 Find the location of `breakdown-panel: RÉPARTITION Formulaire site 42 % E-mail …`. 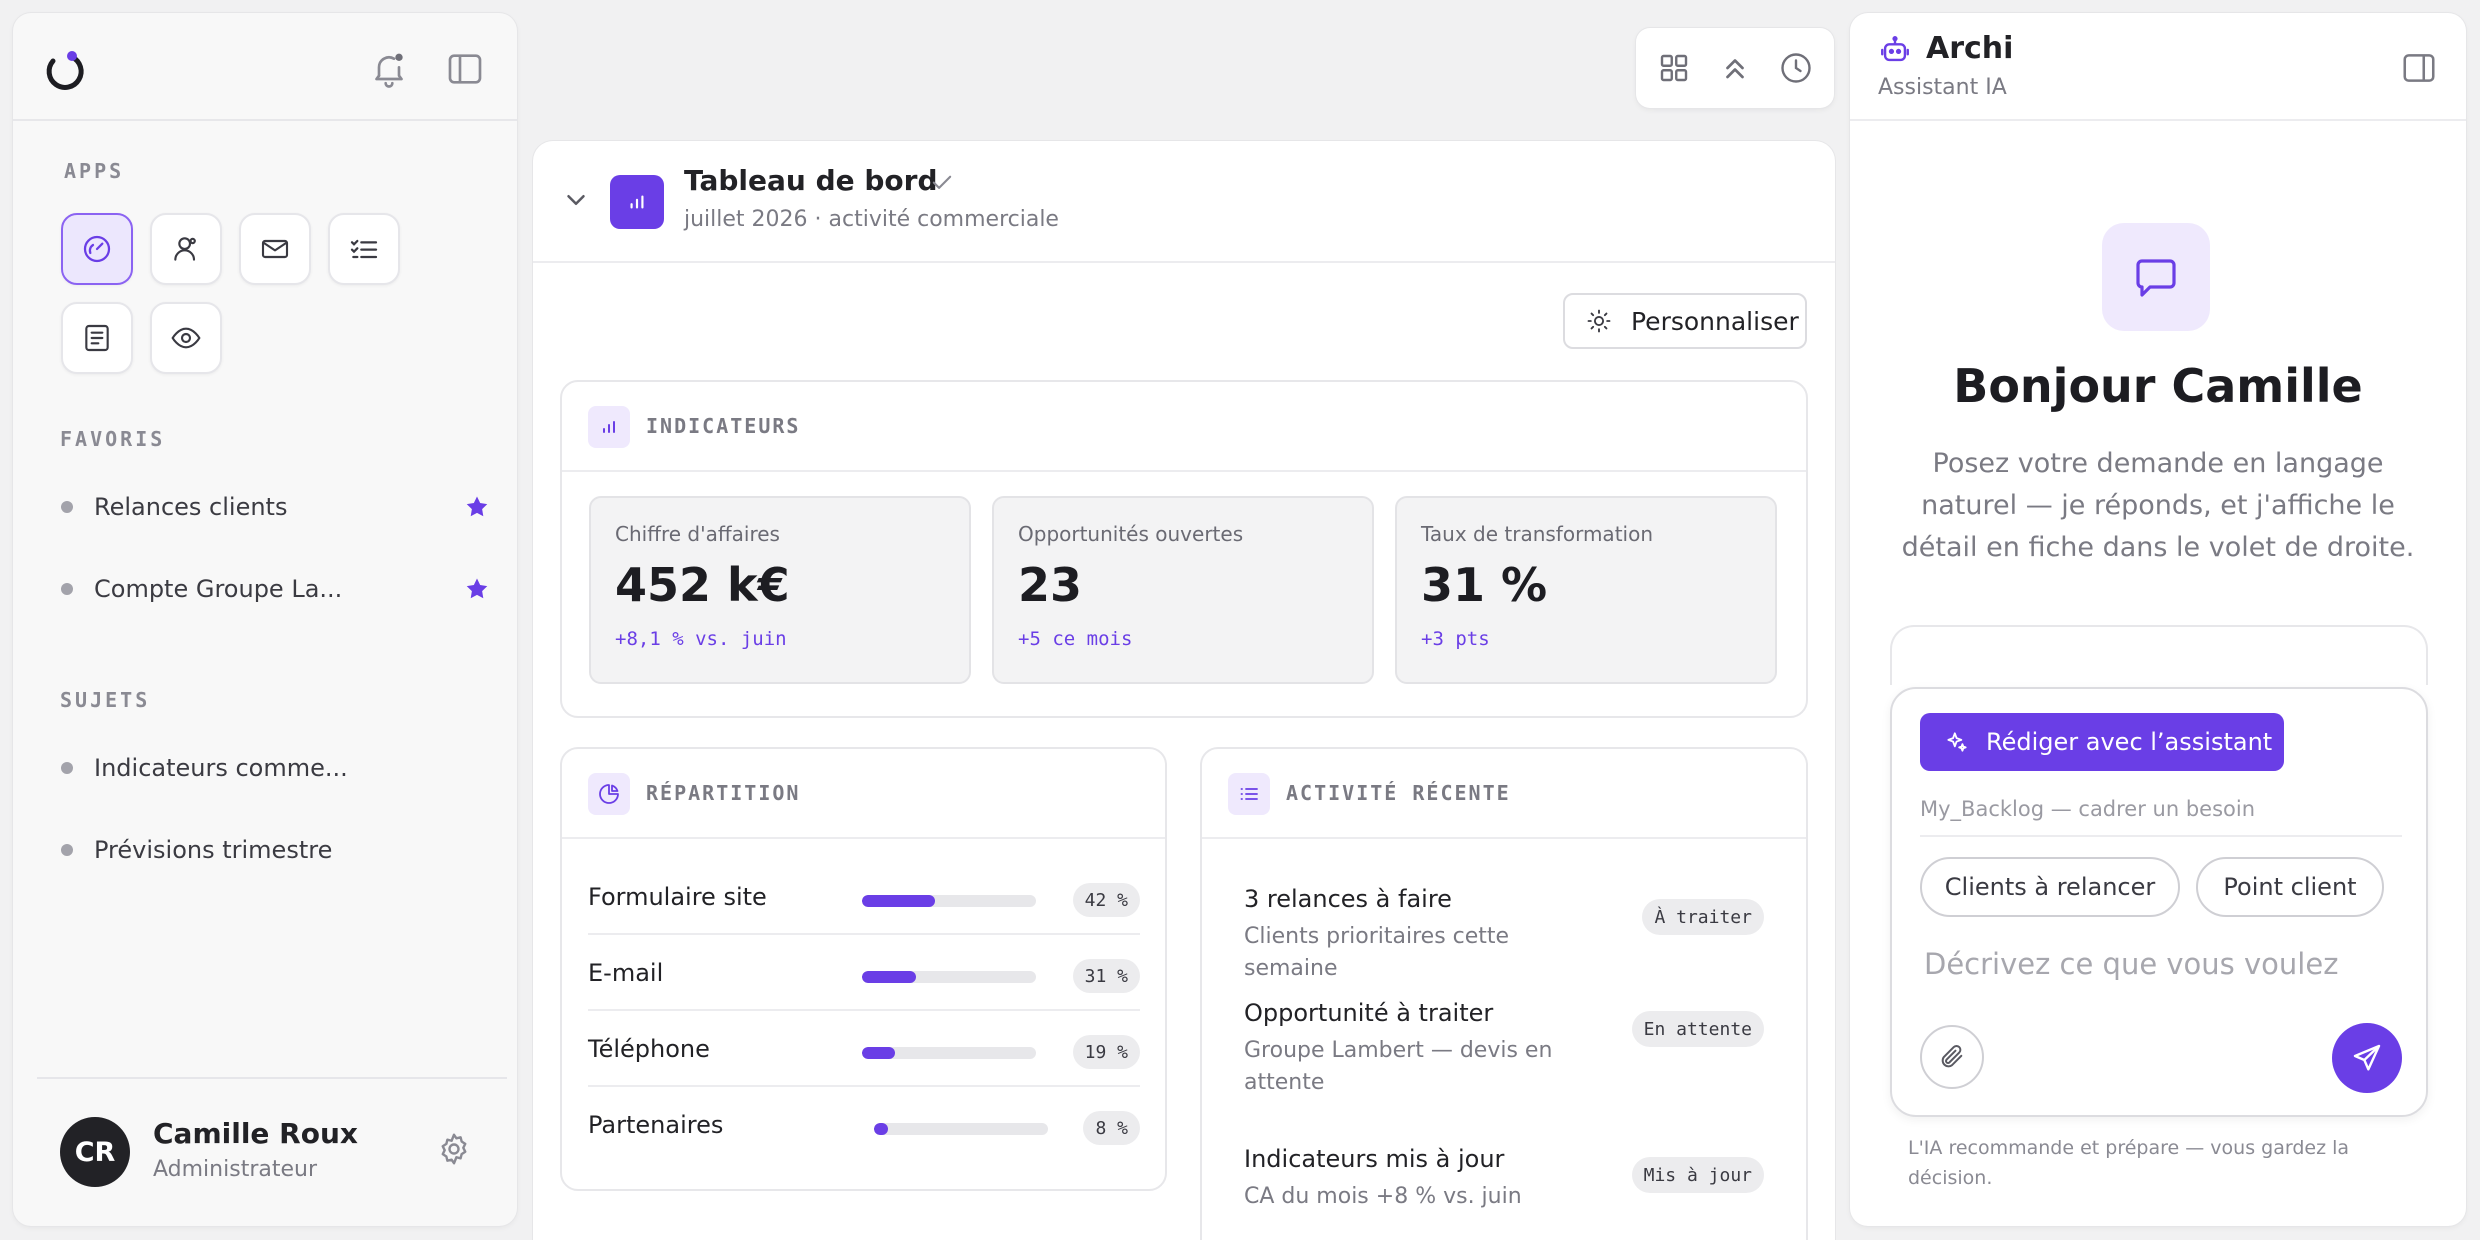

breakdown-panel: RÉPARTITION Formulaire site 42 % E-mail … is located at coordinates (863, 969).